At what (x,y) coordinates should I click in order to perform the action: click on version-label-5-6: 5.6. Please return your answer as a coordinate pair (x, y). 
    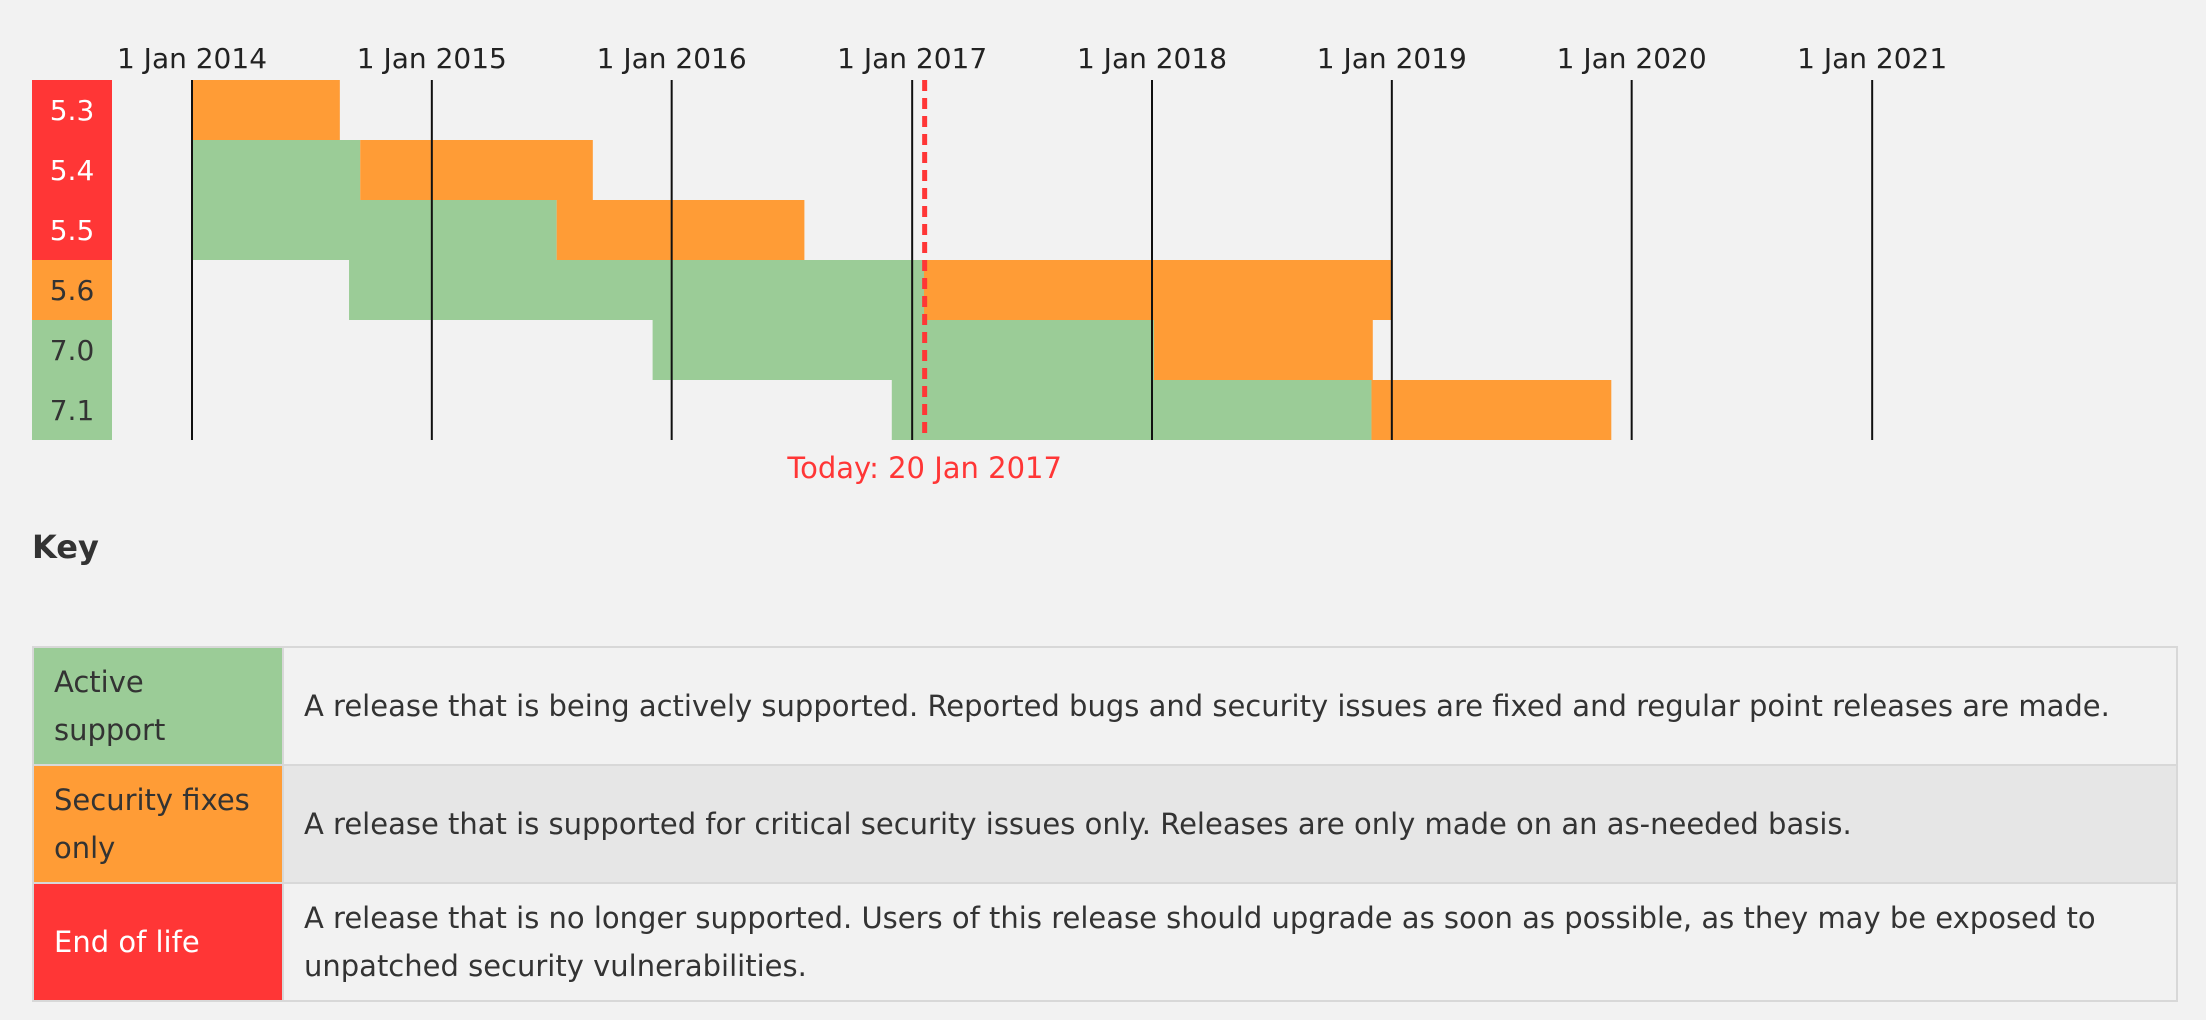
    Looking at the image, I should click on (72, 290).